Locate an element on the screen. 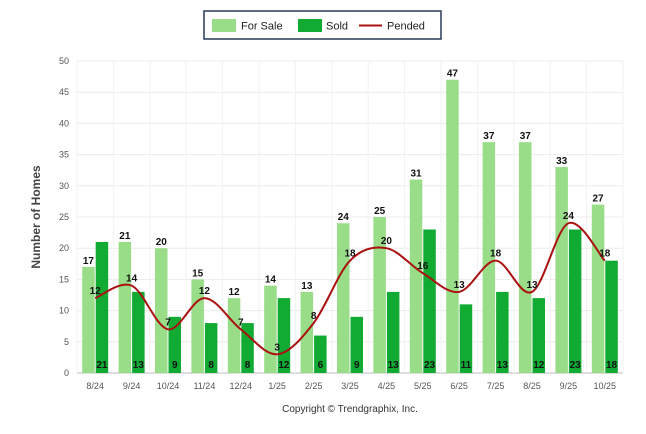 The height and width of the screenshot is (434, 646). x-tick-label: 6/25 is located at coordinates (459, 386).